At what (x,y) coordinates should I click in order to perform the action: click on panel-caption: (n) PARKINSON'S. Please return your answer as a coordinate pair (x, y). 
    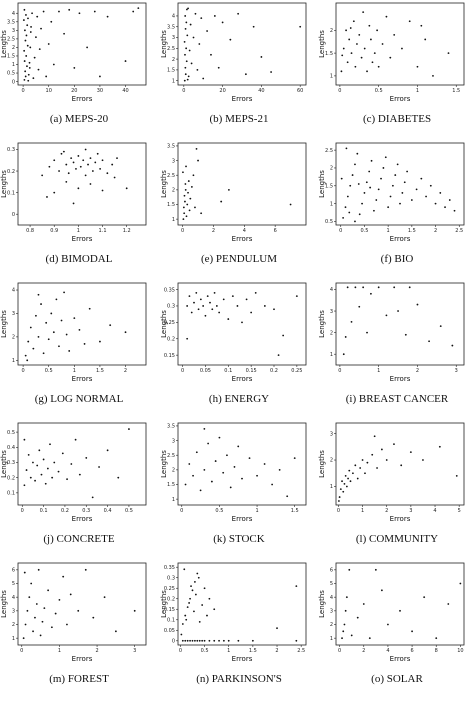
    Looking at the image, I should click on (239, 679).